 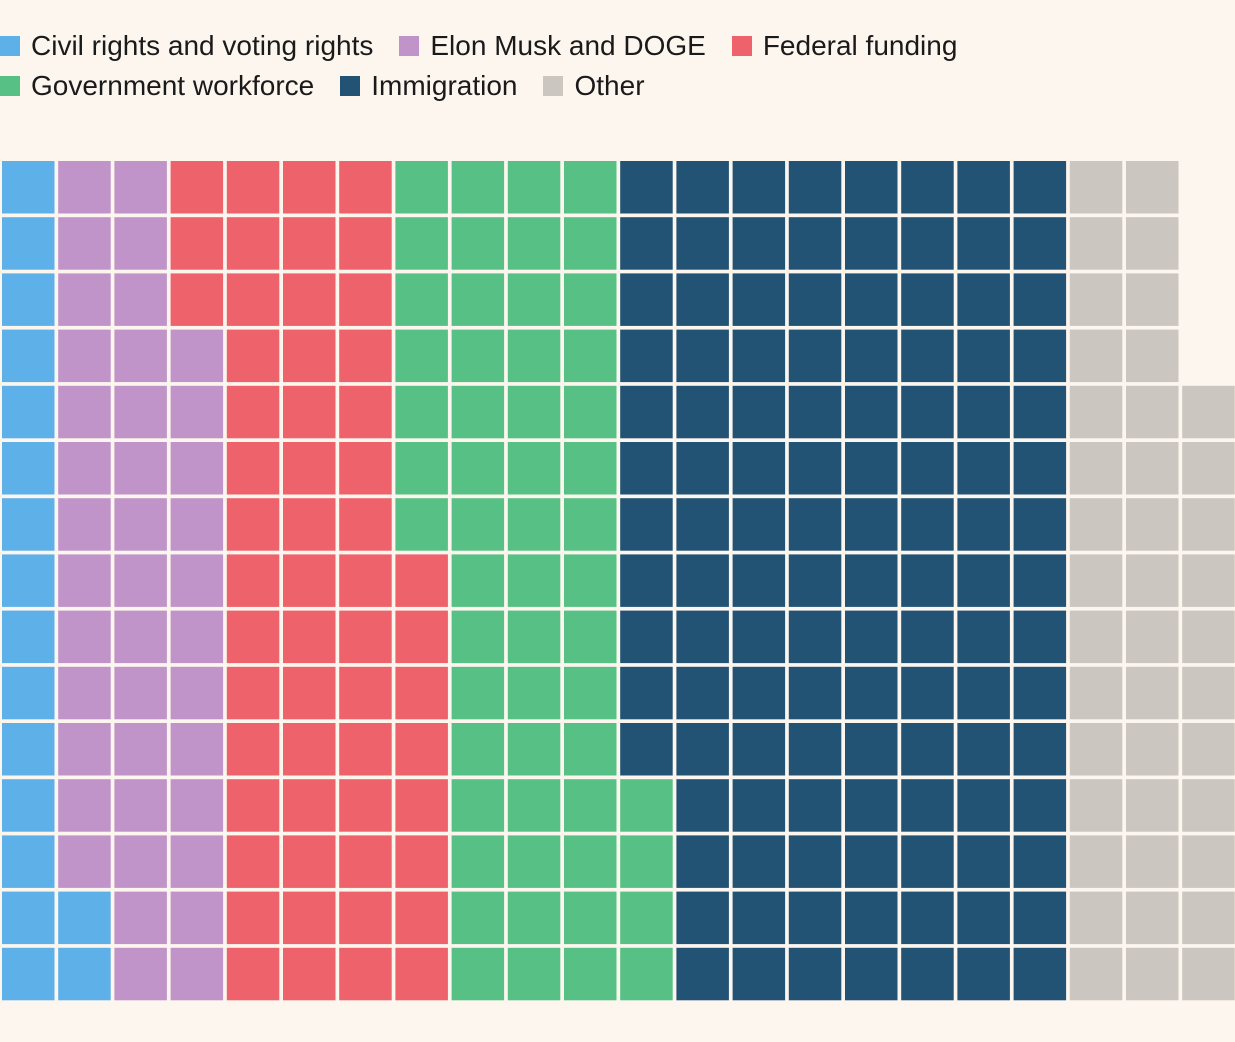 I want to click on legend-row-2: Government workforce Immigration Other, so click(x=617, y=86).